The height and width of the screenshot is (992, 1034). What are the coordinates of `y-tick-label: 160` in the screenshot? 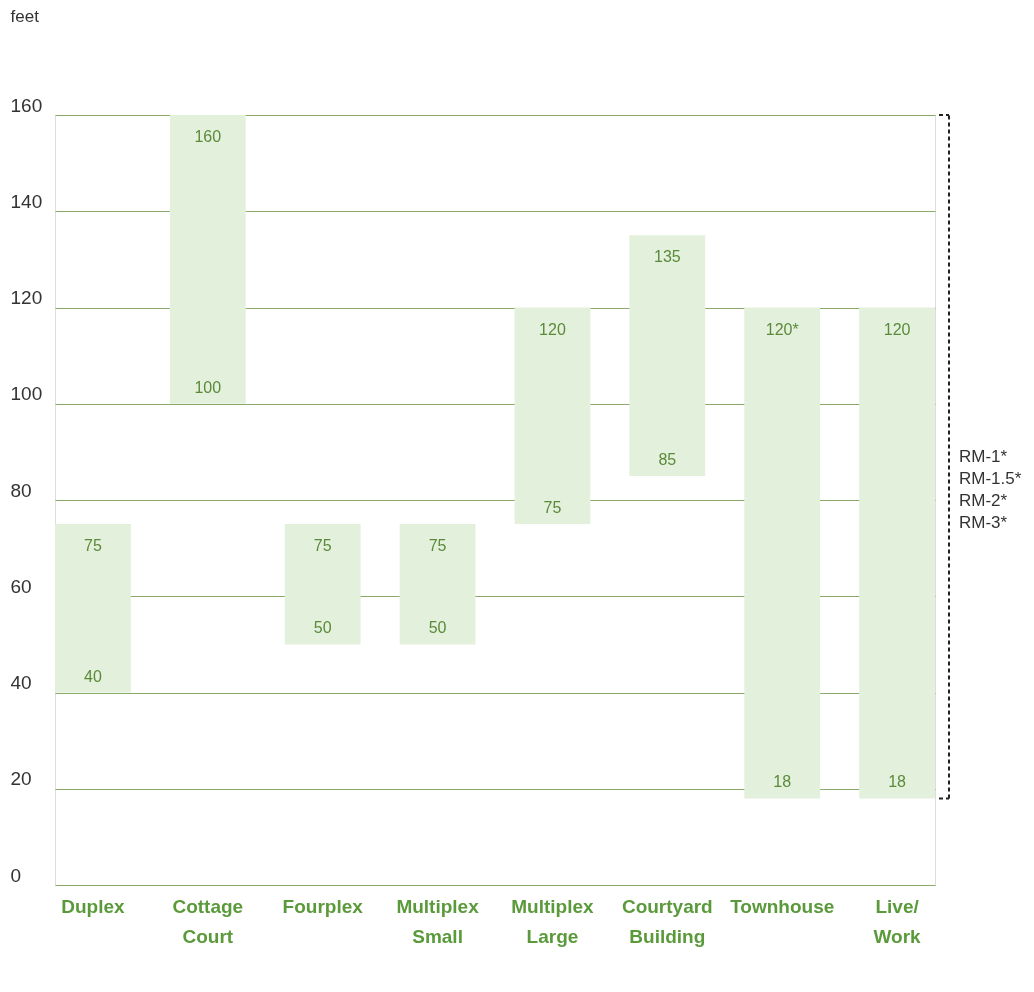 It's located at (26, 105).